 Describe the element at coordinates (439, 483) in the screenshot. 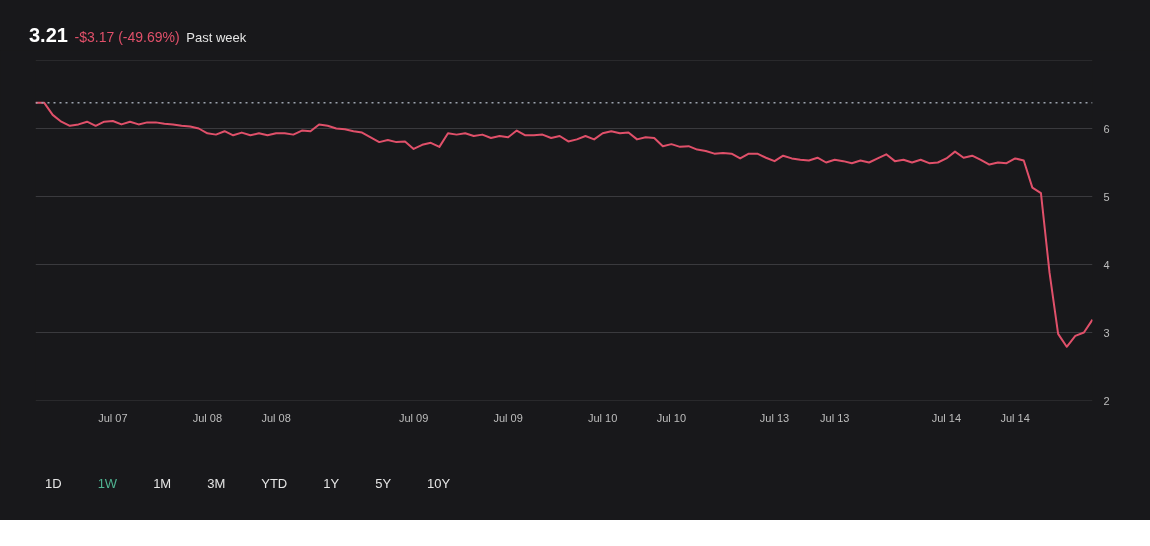

I see `text: 10Y` at that location.